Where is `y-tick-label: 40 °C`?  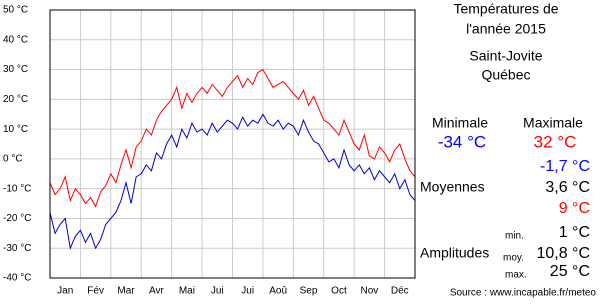 y-tick-label: 40 °C is located at coordinates (15, 39).